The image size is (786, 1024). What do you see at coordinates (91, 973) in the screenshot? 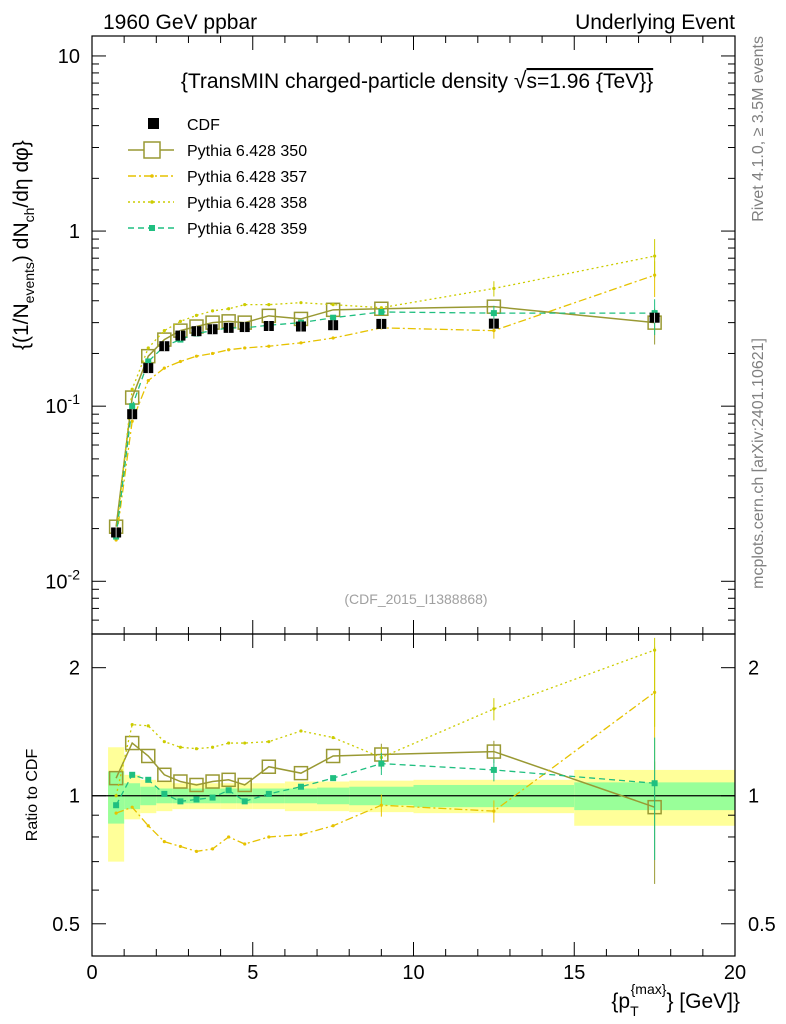
I see `x-tick-label: 0` at bounding box center [91, 973].